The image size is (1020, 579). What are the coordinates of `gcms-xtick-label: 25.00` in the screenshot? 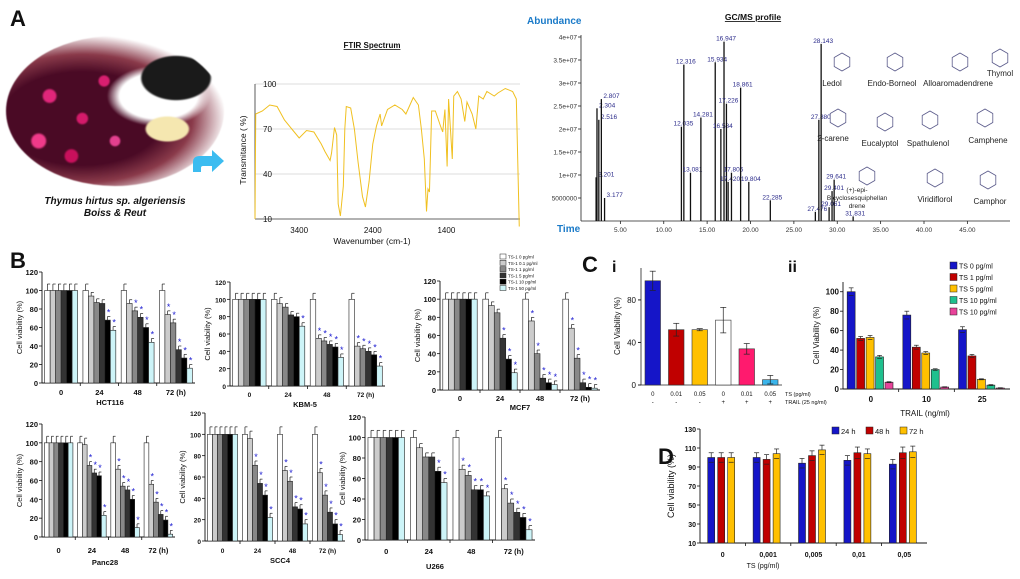 It's located at (794, 230).